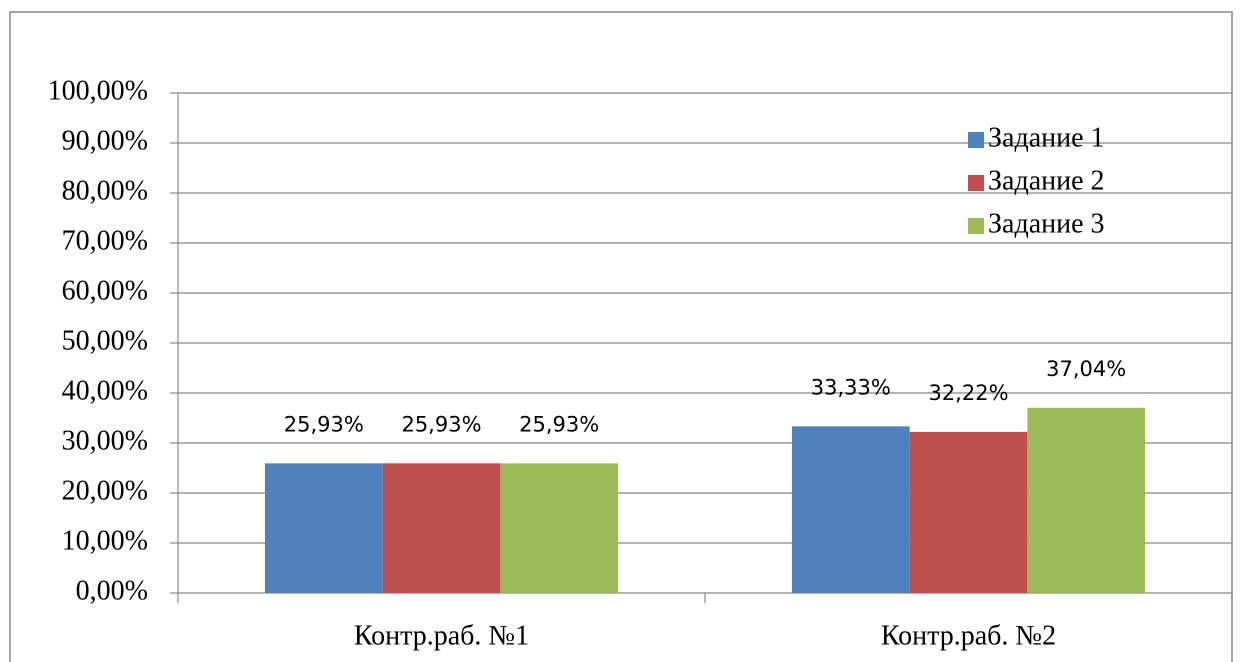 The height and width of the screenshot is (662, 1243). What do you see at coordinates (968, 393) in the screenshot?
I see `value-label: 32,22%` at bounding box center [968, 393].